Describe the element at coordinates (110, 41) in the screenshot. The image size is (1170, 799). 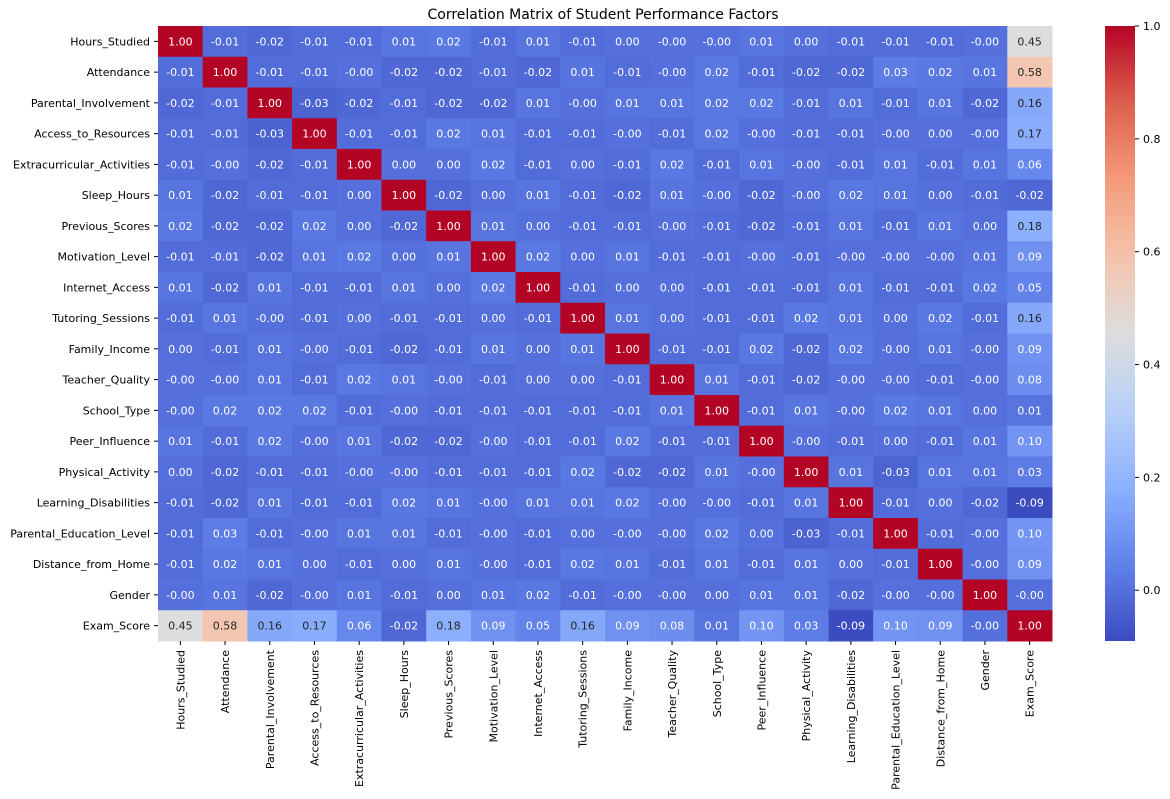
I see `y-tick-label: Hours_Studied` at that location.